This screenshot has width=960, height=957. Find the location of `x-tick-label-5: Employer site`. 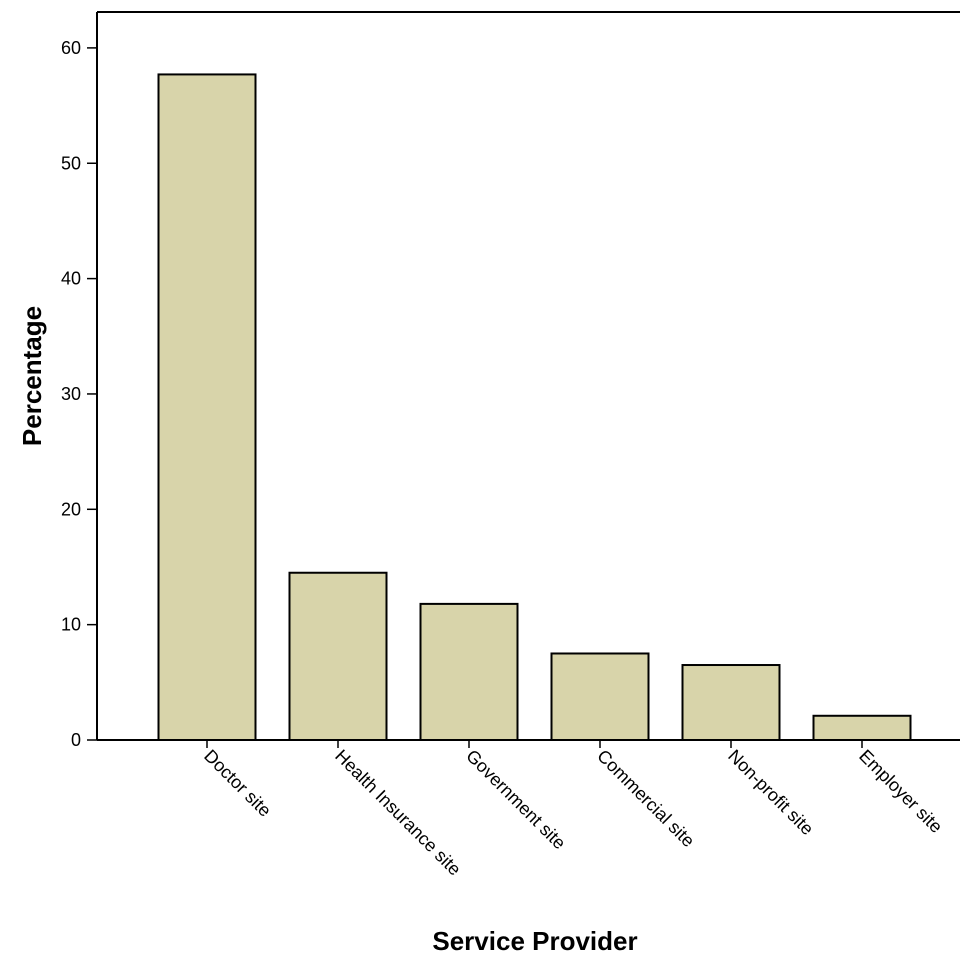

x-tick-label-5: Employer site is located at coordinates (900, 791).